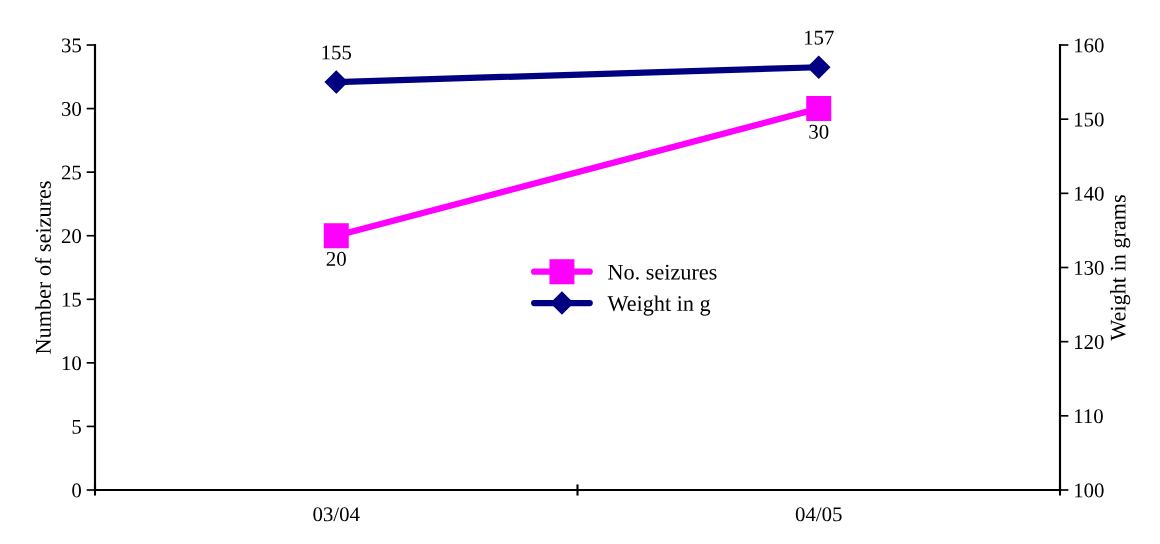  Describe the element at coordinates (76, 427) in the screenshot. I see `y-tick-label: 5` at that location.